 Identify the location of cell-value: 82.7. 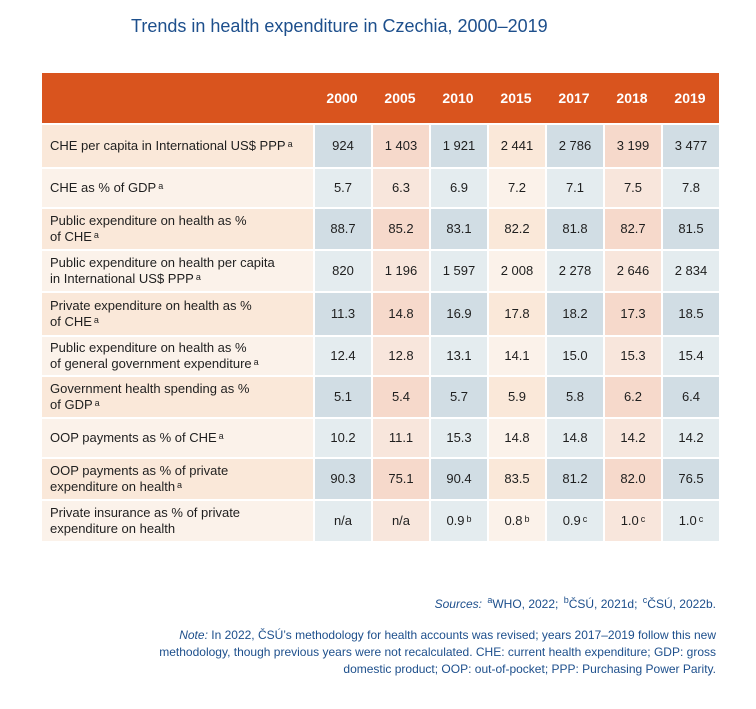
(633, 228).